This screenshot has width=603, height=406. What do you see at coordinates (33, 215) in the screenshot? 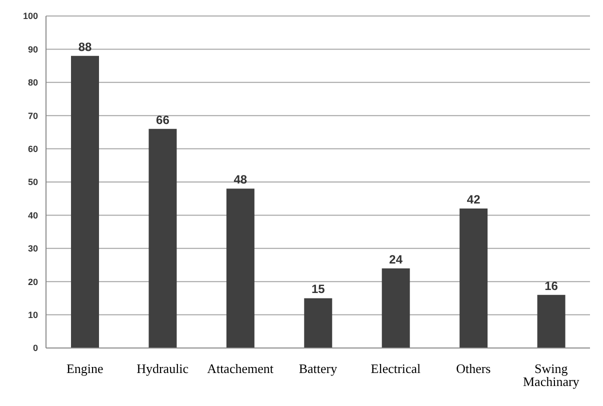
I see `y-tick-label: 40` at bounding box center [33, 215].